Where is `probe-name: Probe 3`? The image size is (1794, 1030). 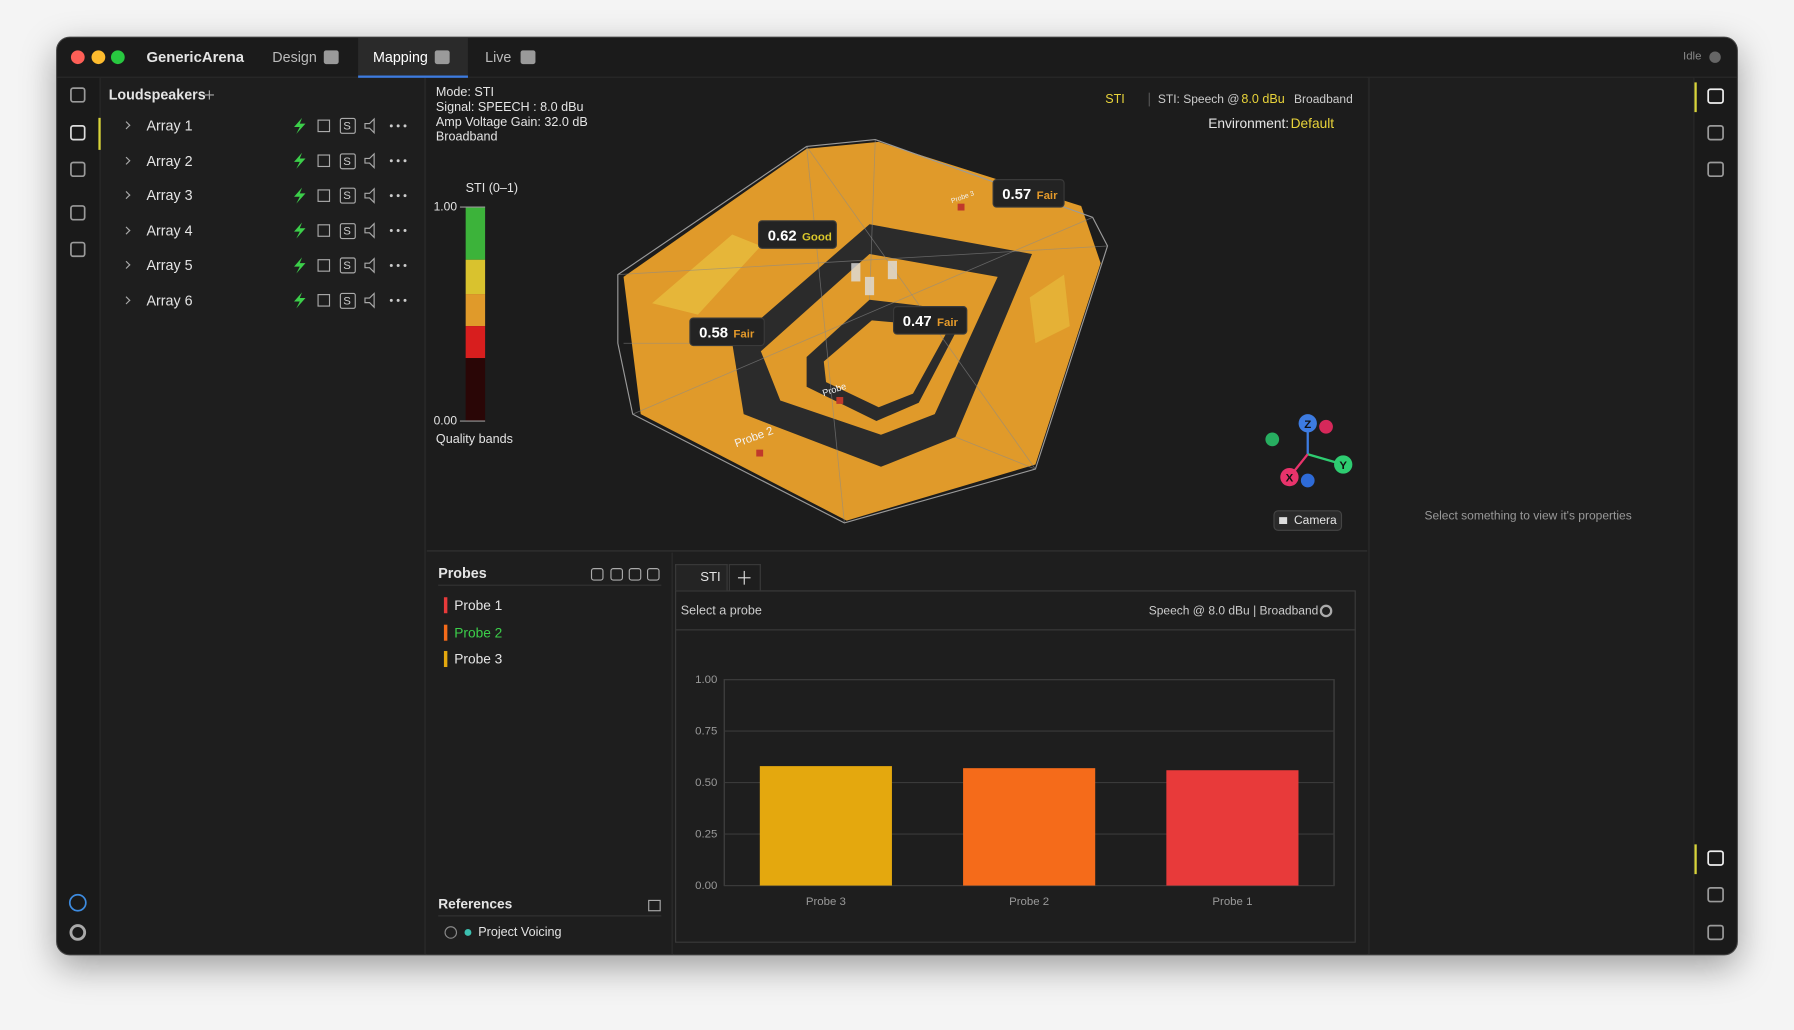 probe-name: Probe 3 is located at coordinates (478, 659).